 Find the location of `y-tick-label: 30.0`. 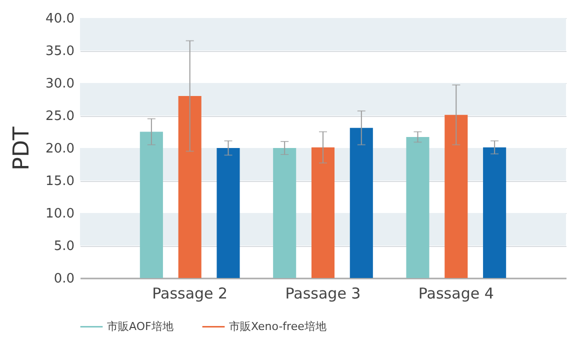

y-tick-label: 30.0 is located at coordinates (60, 84).